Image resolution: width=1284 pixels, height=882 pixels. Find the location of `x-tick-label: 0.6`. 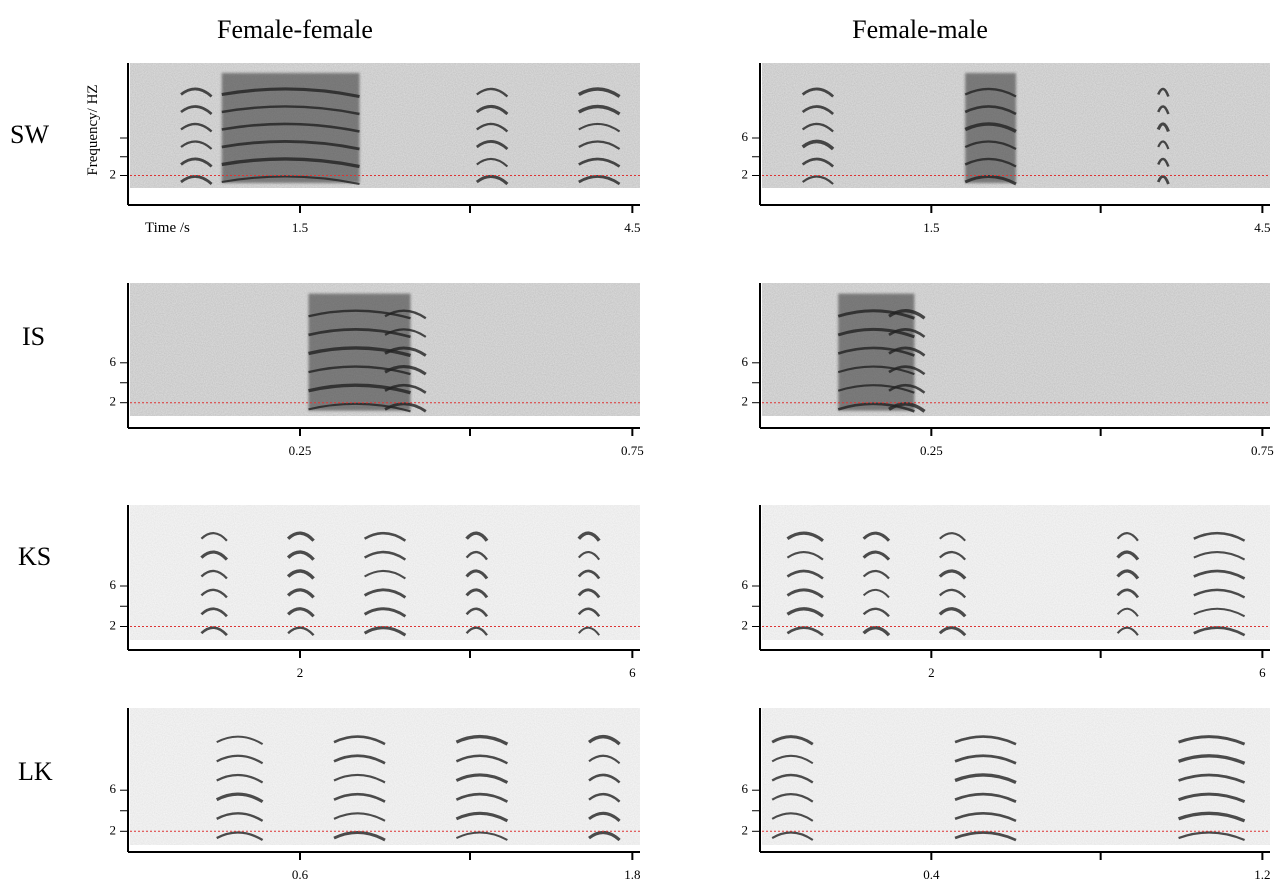

x-tick-label: 0.6 is located at coordinates (300, 874).